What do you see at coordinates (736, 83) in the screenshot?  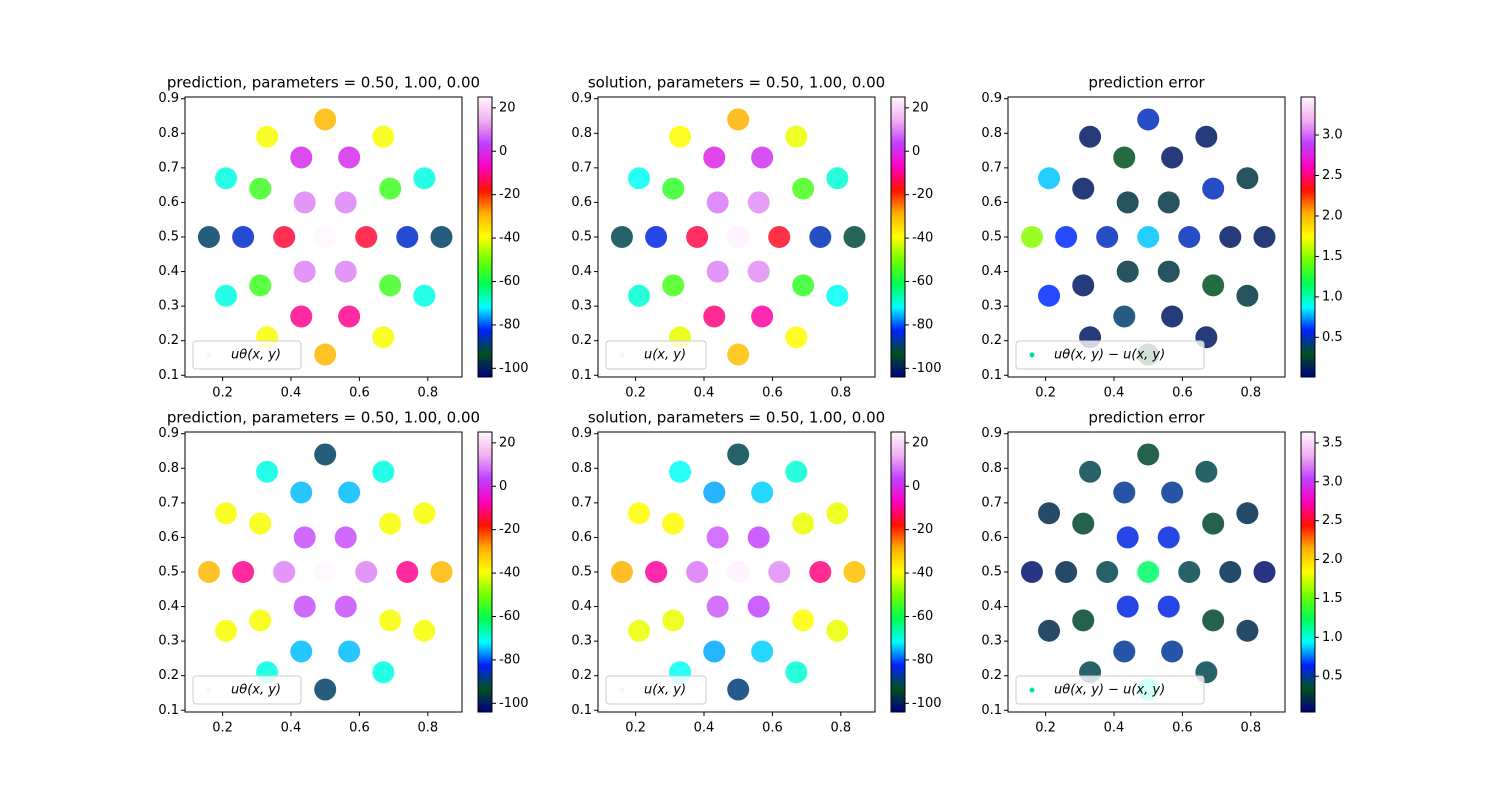 I see `chart-title: solution, parameters = 0.50, 1.00, 0.00` at bounding box center [736, 83].